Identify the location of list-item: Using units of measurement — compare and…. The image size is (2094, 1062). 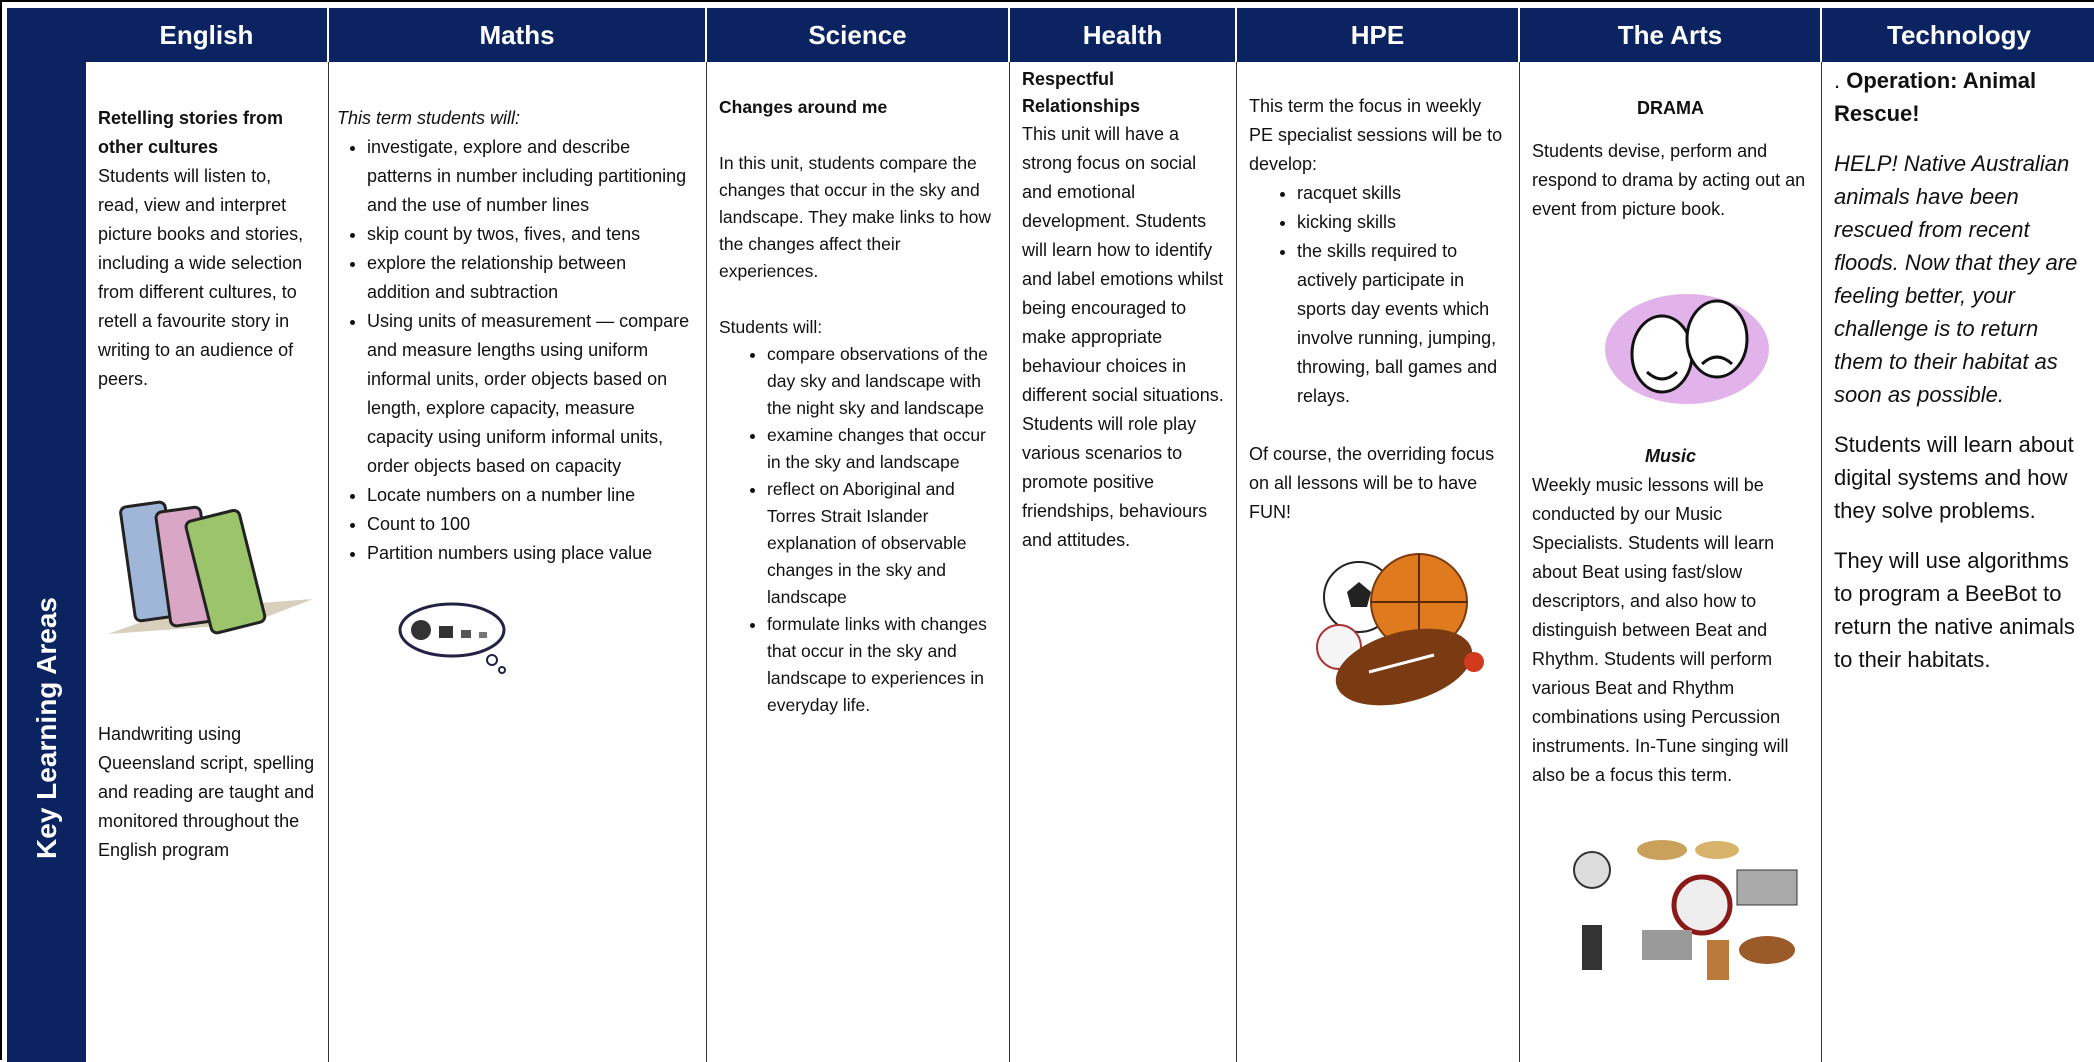
(530, 394).